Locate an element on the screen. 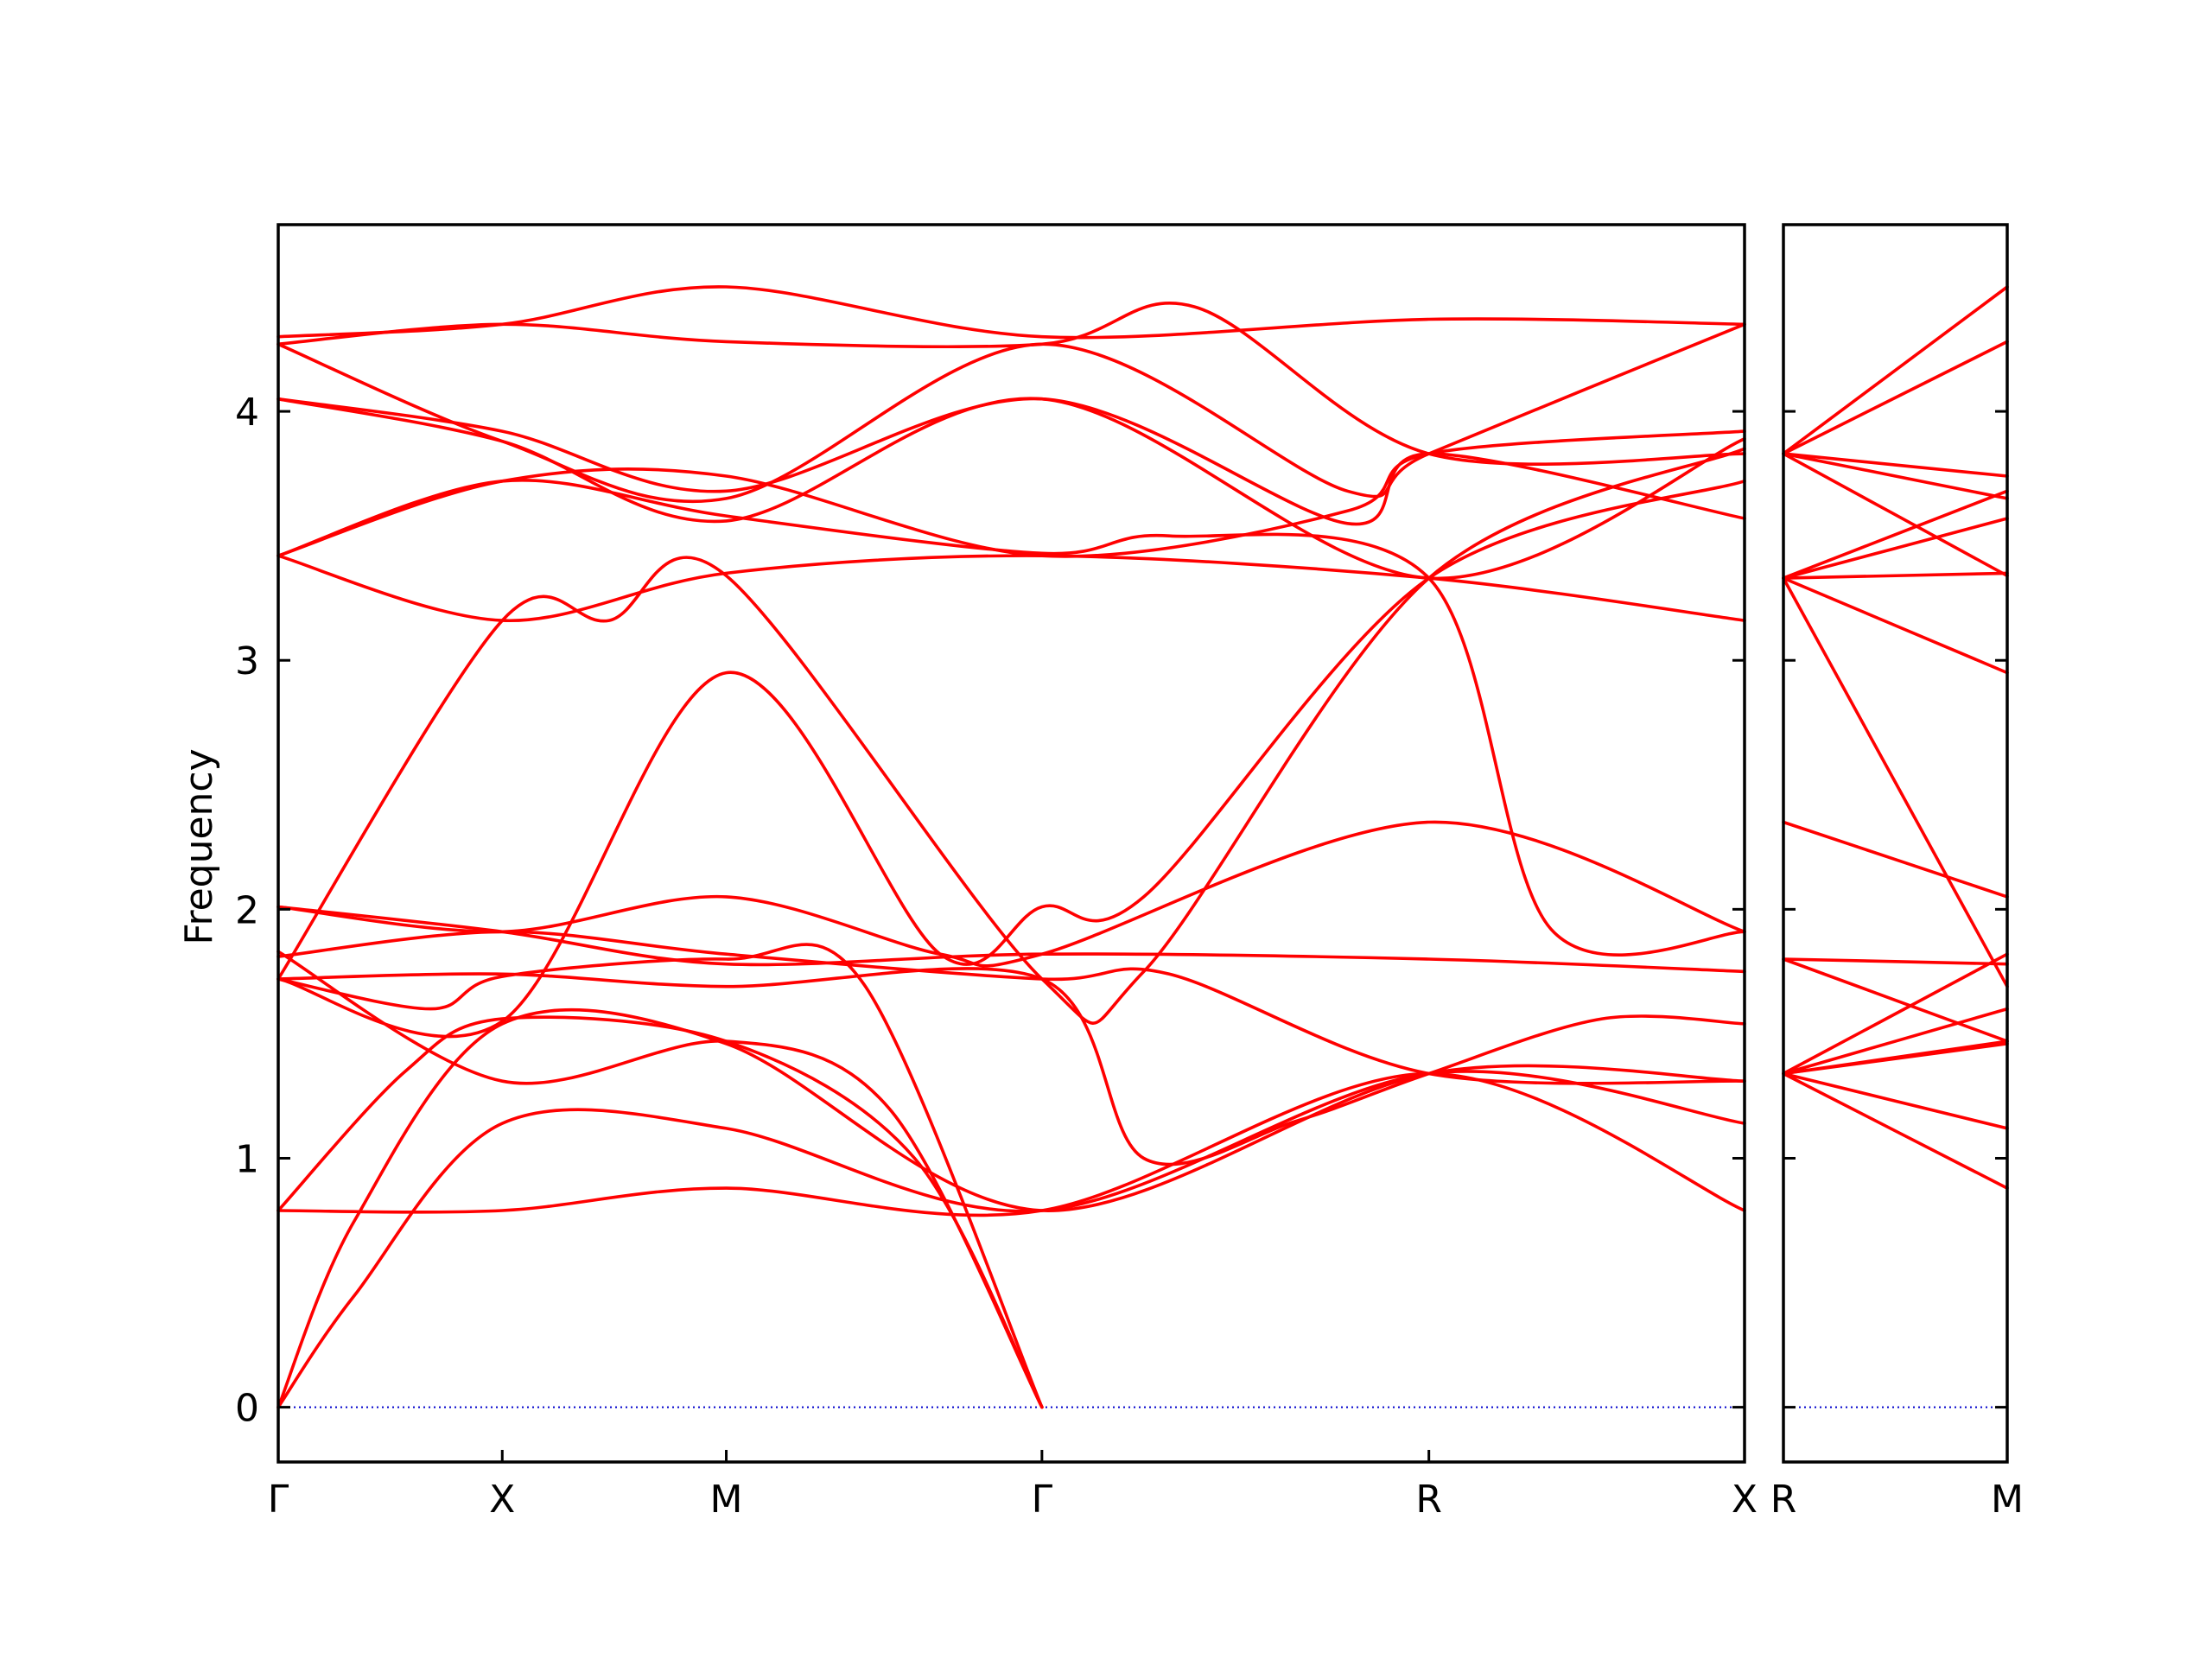 The image size is (2212, 1659). plot-frame is located at coordinates (1895, 843).